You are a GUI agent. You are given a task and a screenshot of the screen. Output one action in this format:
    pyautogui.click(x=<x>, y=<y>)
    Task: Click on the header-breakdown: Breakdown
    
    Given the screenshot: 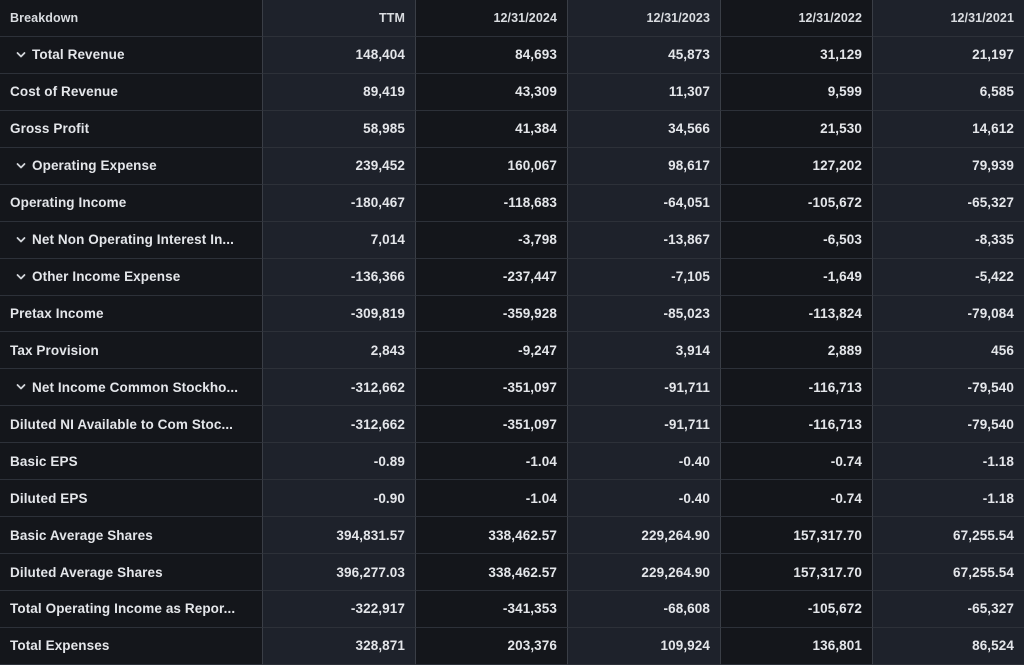 What is the action you would take?
    pyautogui.click(x=131, y=18)
    